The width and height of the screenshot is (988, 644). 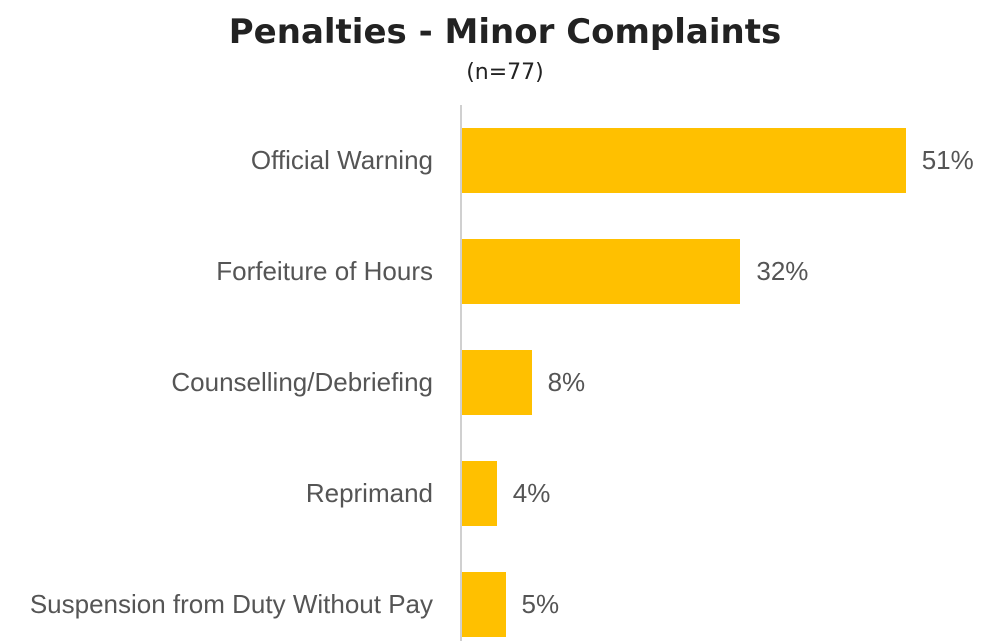 I want to click on chart-title: Penalties - Minor Complaints, so click(x=505, y=32).